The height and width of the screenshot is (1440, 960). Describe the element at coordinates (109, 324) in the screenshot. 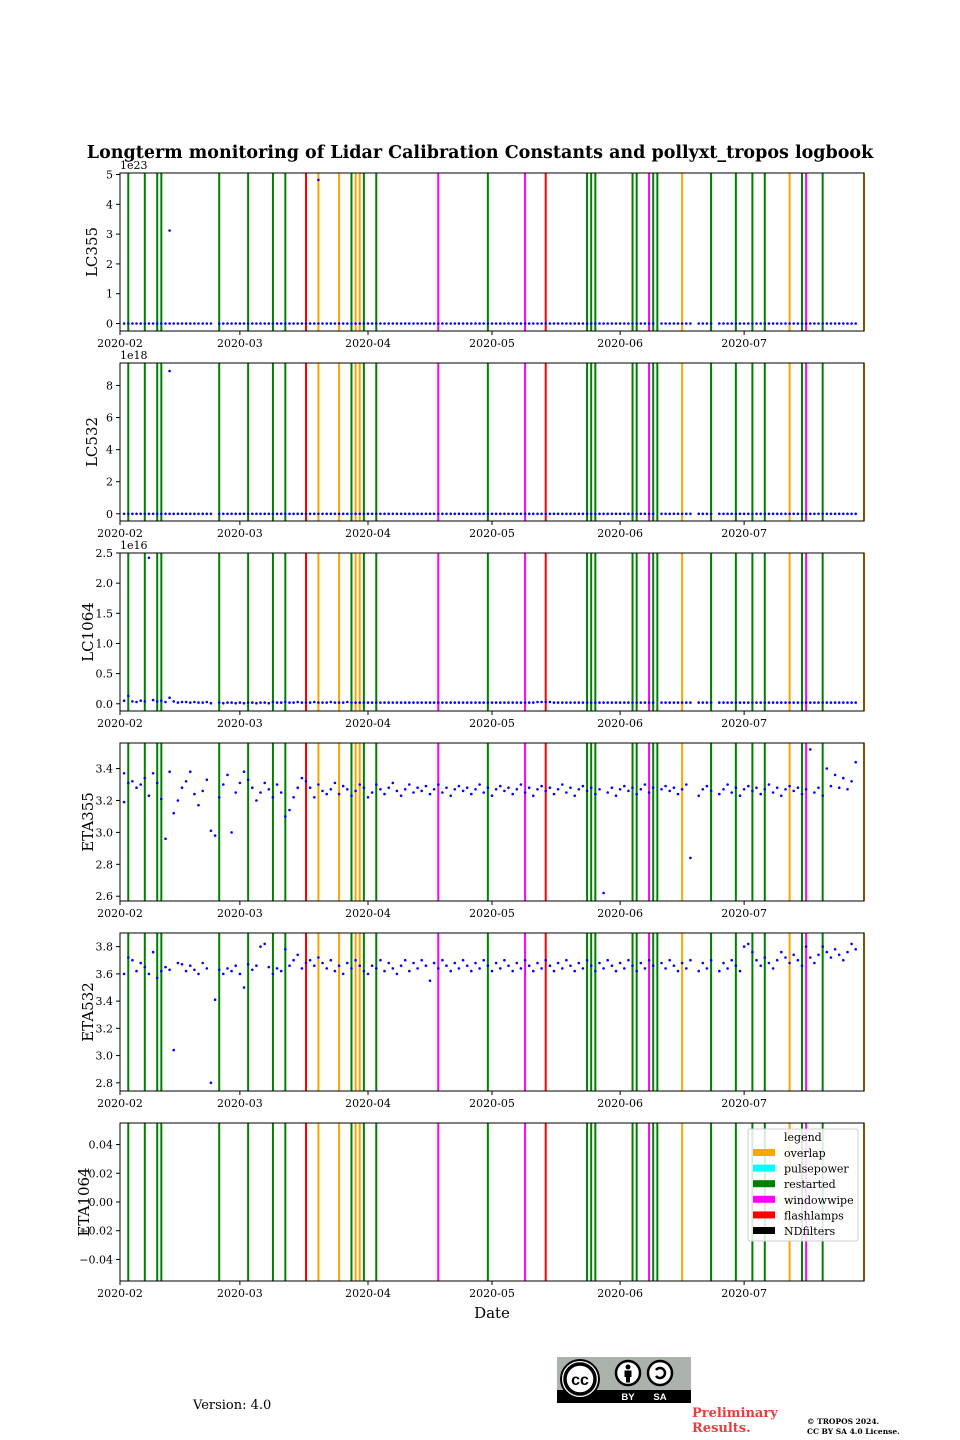

I see `y-tick-label: 0` at that location.